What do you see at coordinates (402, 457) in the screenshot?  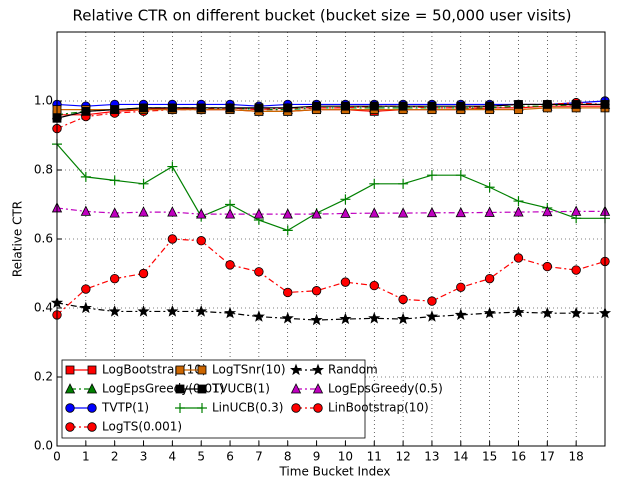 I see `x-tick-label: 12` at bounding box center [402, 457].